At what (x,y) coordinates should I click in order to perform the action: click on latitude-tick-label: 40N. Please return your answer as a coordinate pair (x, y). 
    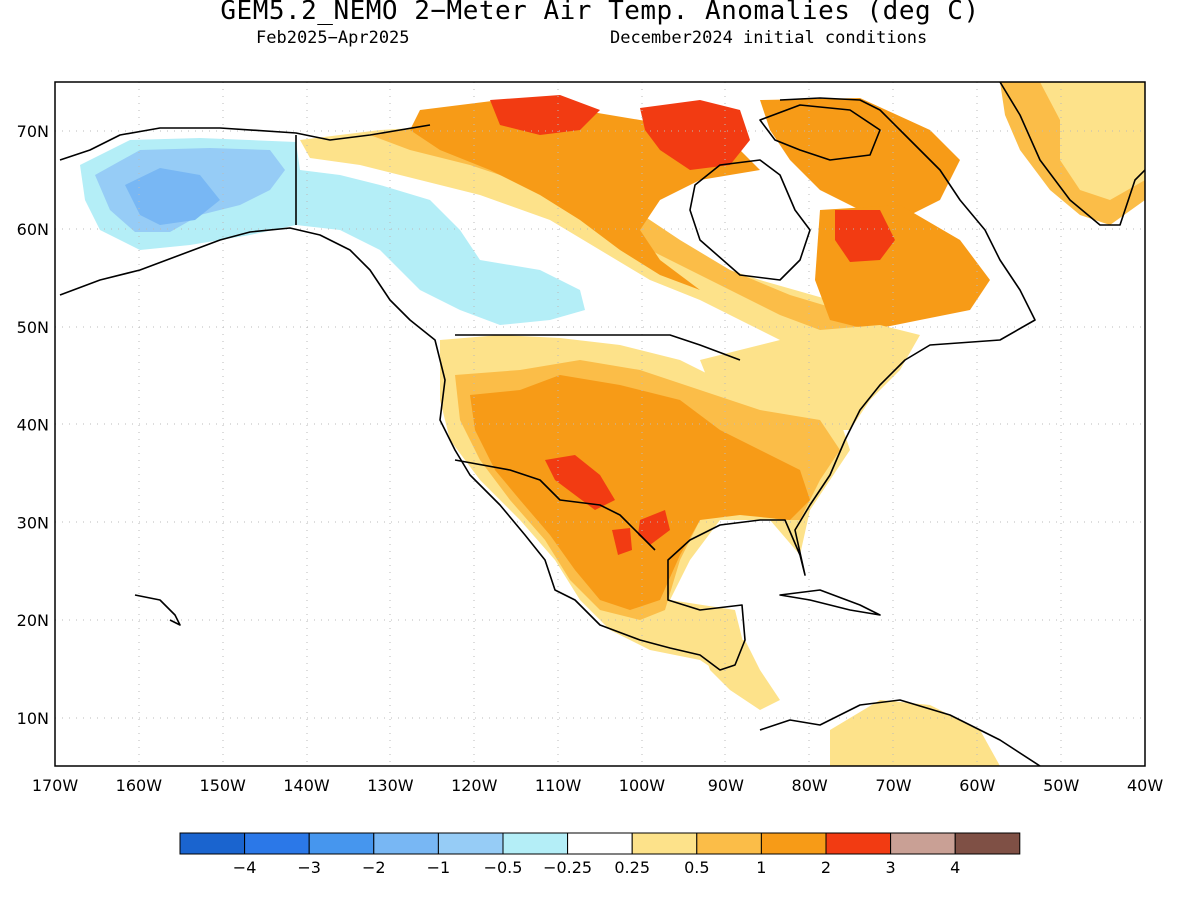
    Looking at the image, I should click on (33, 425).